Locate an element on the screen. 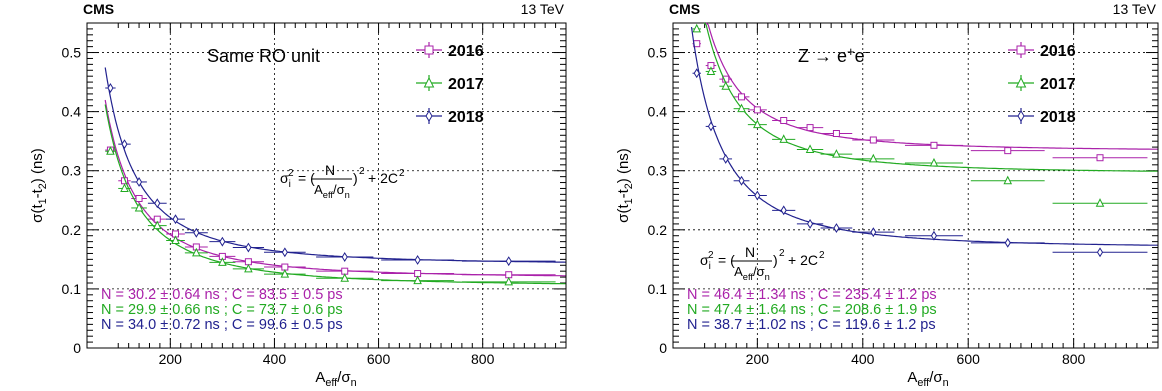 The width and height of the screenshot is (1162, 391). fit-result-text: N = 29.9 ± 0.66 ns ; C = 73.7 ± 0.6 ps is located at coordinates (222, 310).